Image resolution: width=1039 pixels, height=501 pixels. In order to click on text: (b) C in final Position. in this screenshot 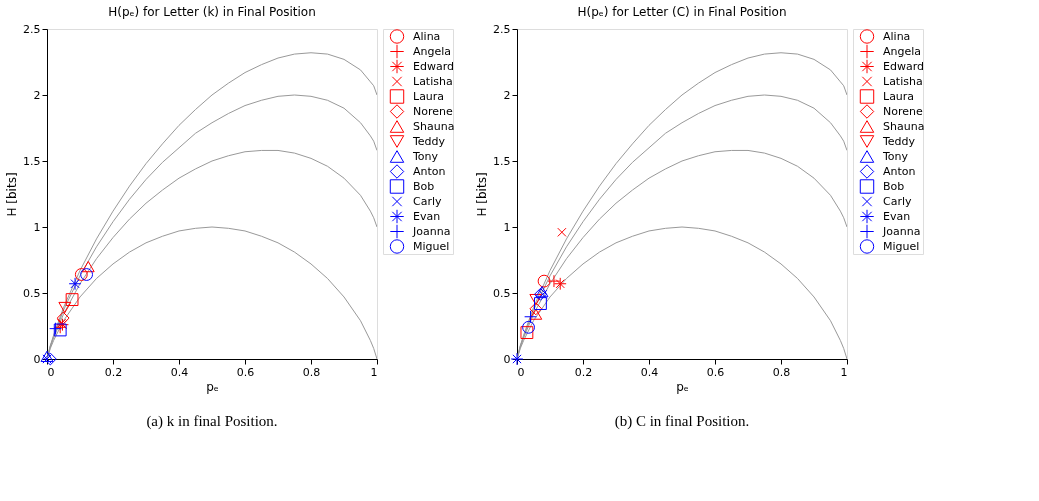, I will do `click(682, 421)`.